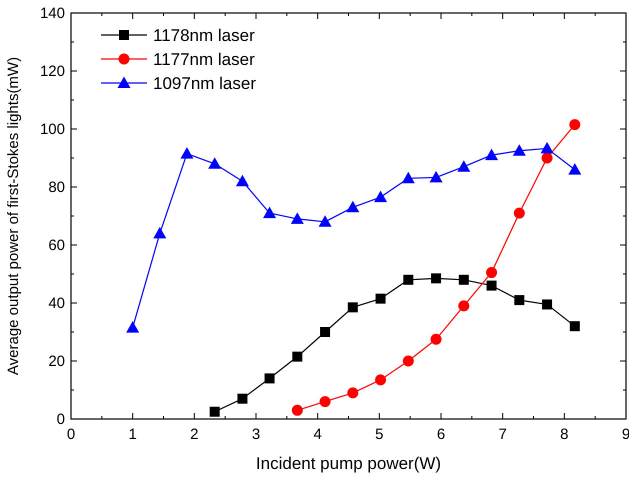 This screenshot has height=479, width=629. What do you see at coordinates (204, 59) in the screenshot?
I see `legend-label: 1177nm laser` at bounding box center [204, 59].